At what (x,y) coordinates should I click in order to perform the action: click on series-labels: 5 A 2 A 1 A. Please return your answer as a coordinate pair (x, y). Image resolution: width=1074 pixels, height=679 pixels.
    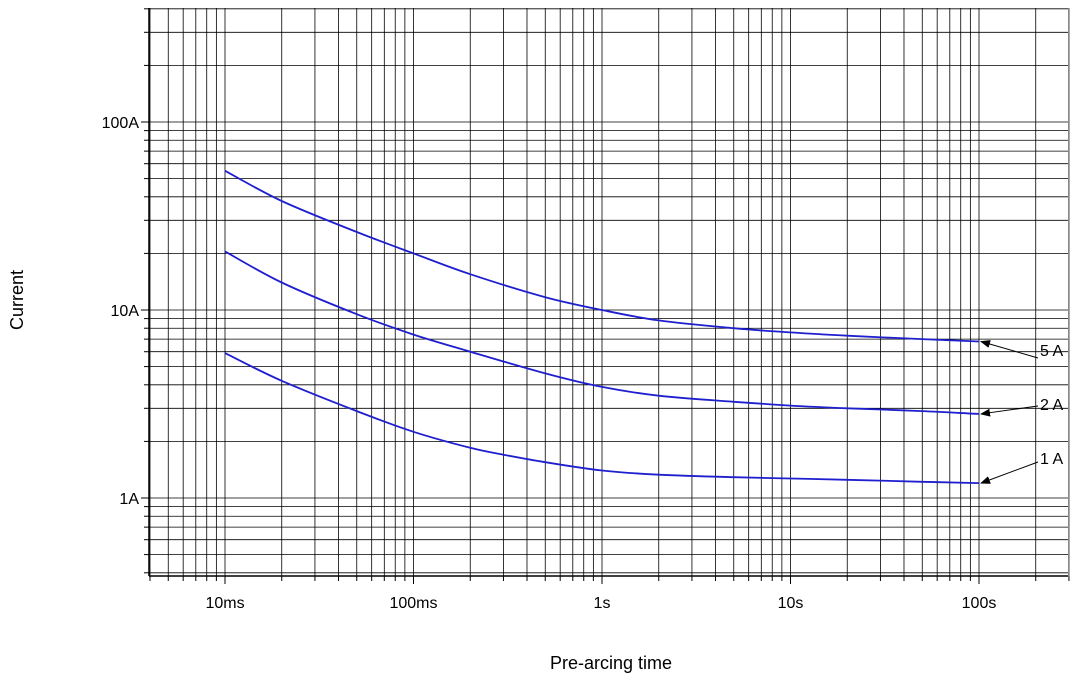
    Looking at the image, I should click on (1021, 412).